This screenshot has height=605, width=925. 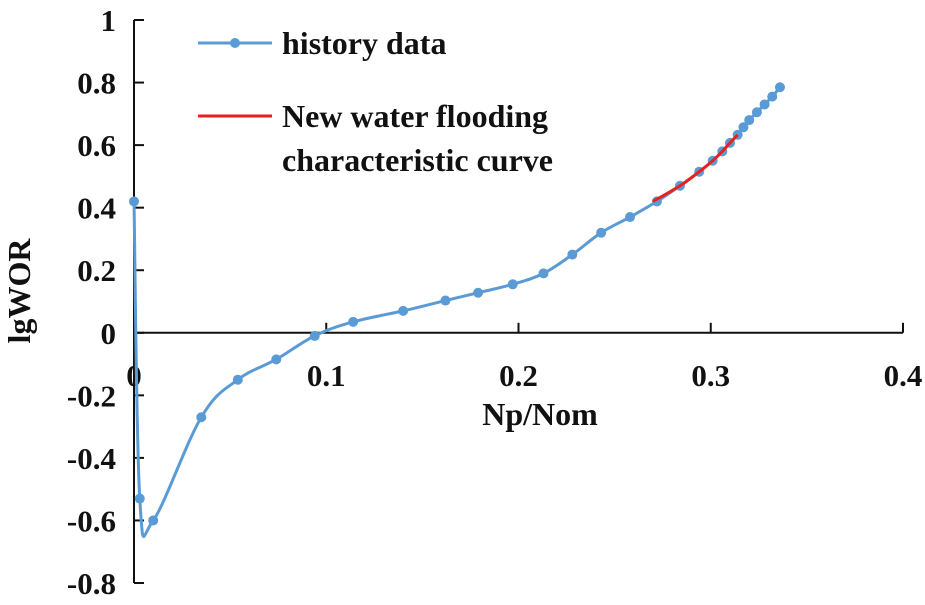 I want to click on y-tick-label: -0.2, so click(x=91, y=395).